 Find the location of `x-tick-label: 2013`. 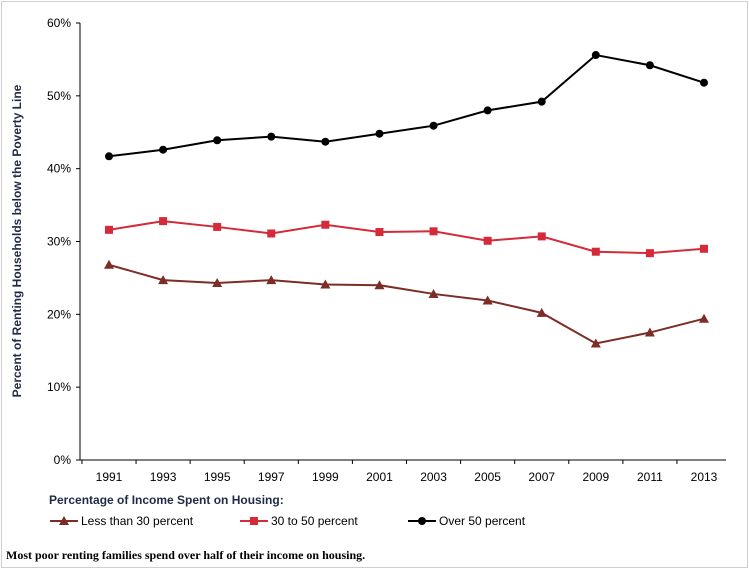

x-tick-label: 2013 is located at coordinates (704, 477).